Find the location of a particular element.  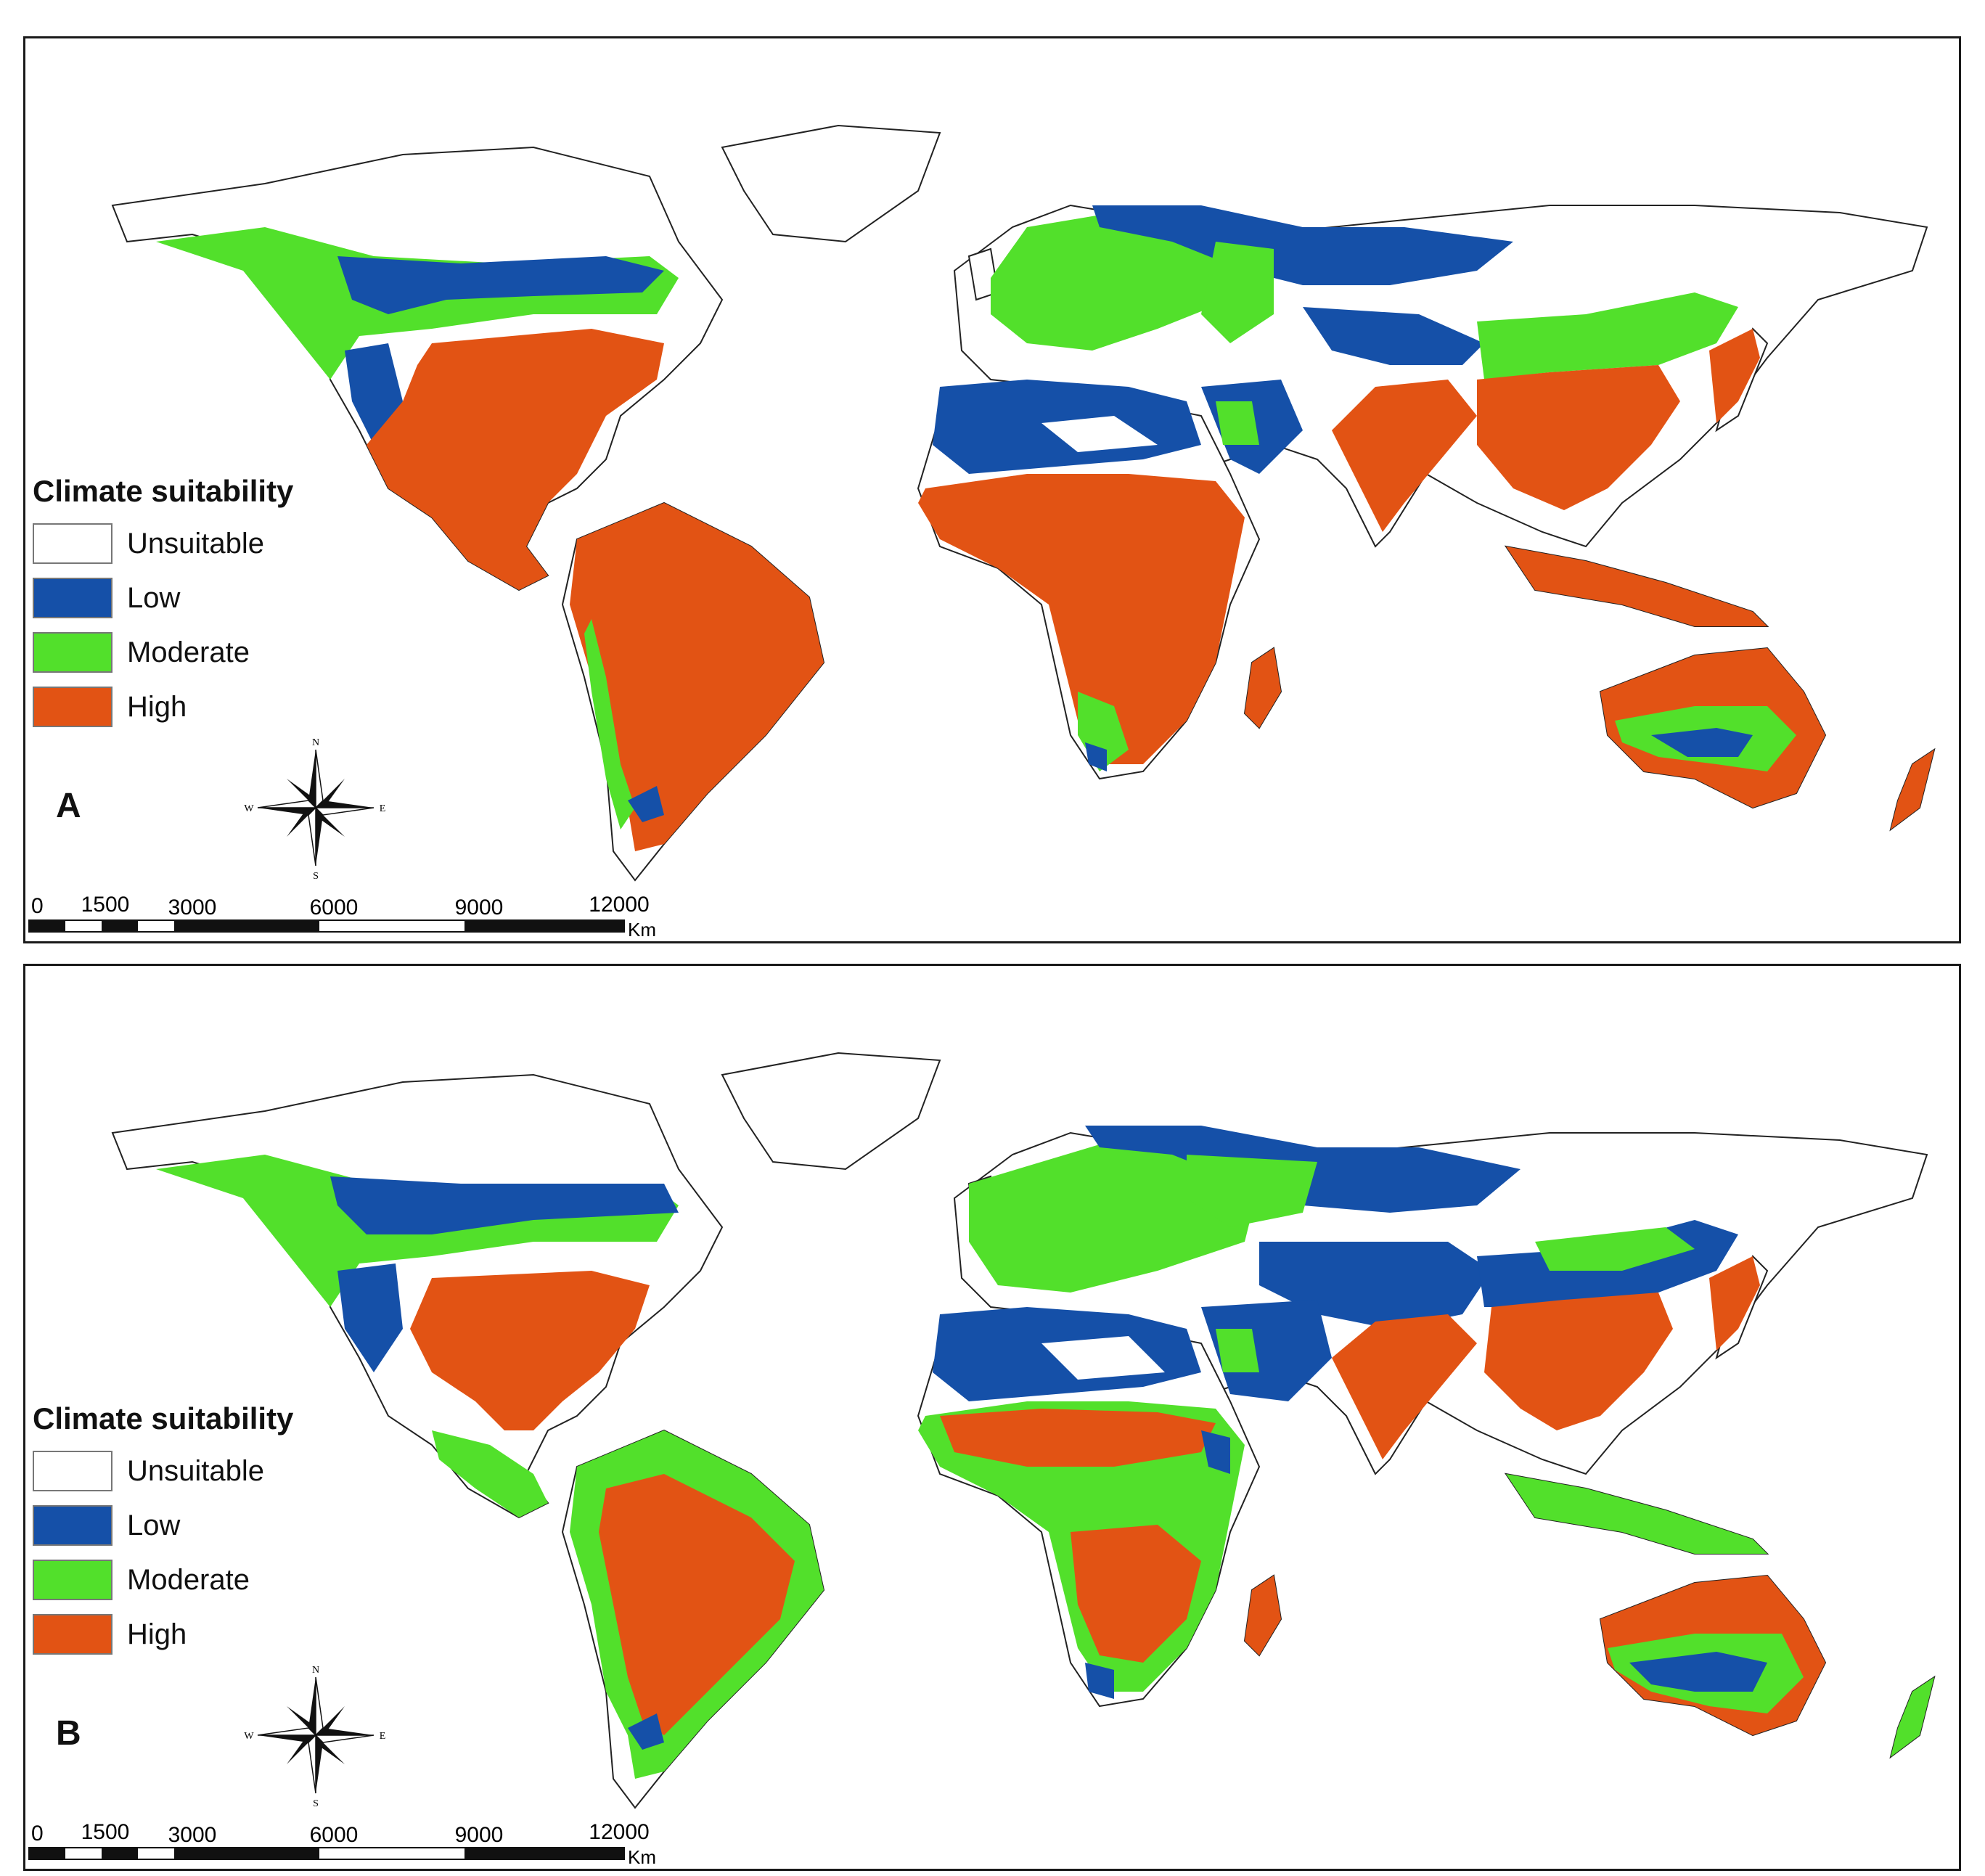

panel-label: A is located at coordinates (68, 806).